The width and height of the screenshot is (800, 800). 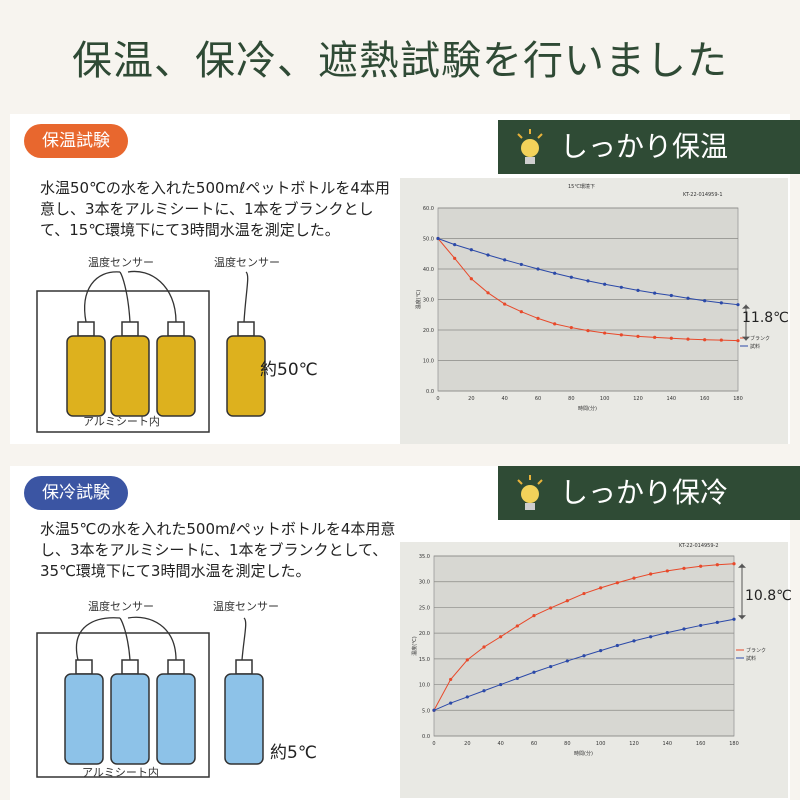 I want to click on cold-test-tag: 保冷試験, so click(x=76, y=493).